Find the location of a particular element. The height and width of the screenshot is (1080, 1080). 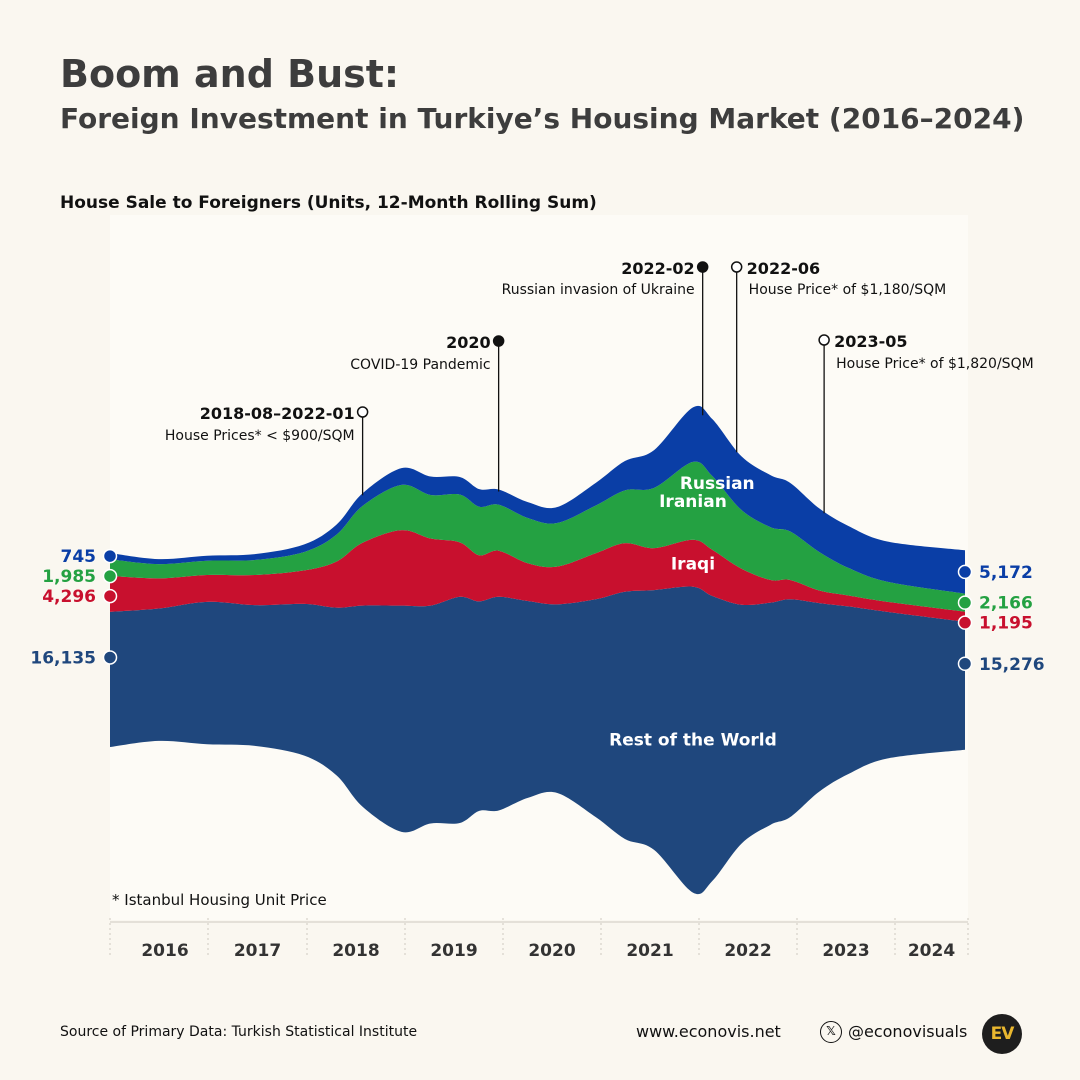

start-dot-russian is located at coordinates (110, 556).